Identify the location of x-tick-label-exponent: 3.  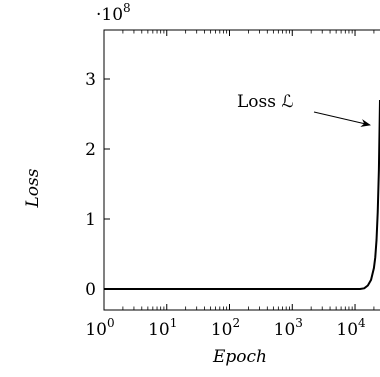
(299, 323).